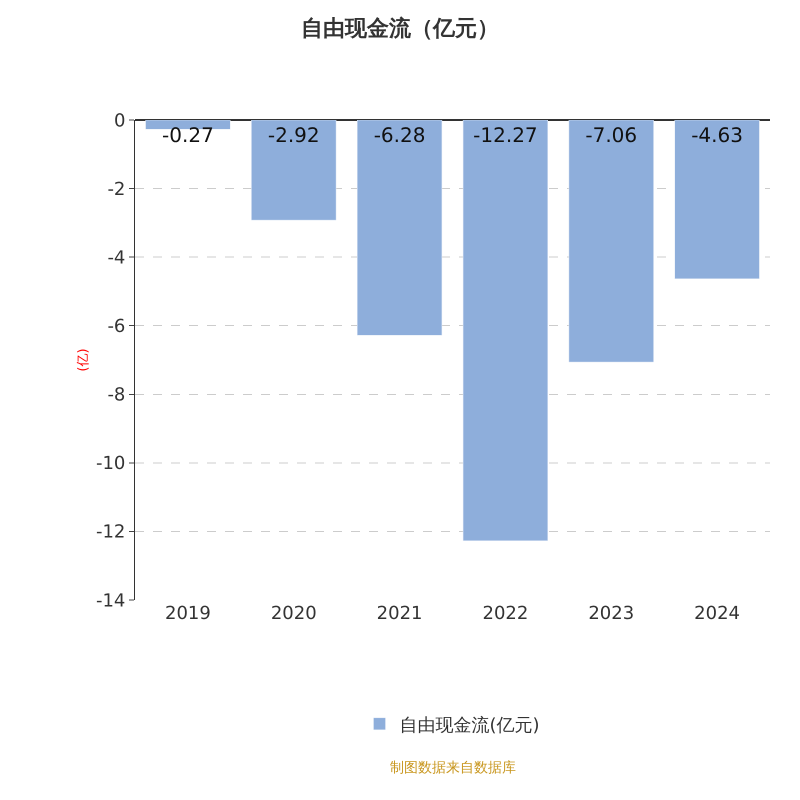  What do you see at coordinates (83, 360) in the screenshot?
I see `y-axis-title: (亿)` at bounding box center [83, 360].